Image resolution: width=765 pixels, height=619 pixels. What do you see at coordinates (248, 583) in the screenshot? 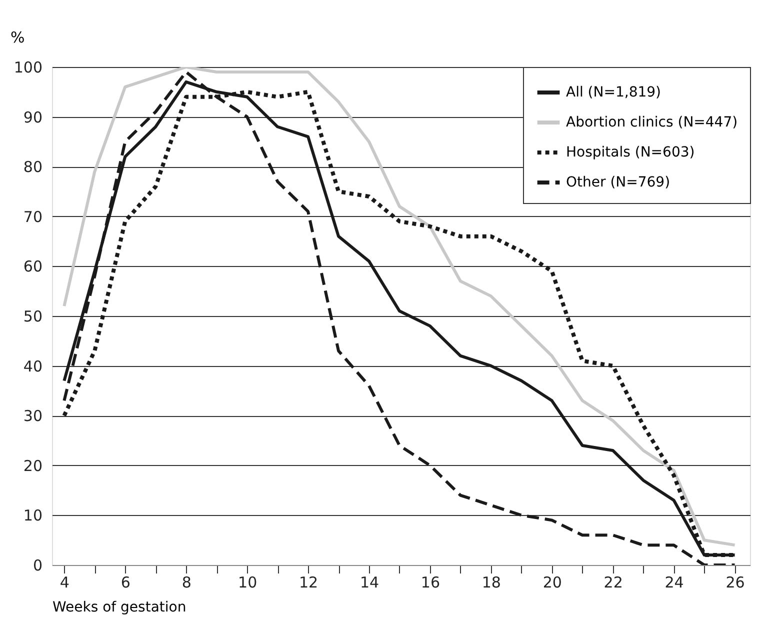
I see `x-tick-label: 10` at bounding box center [248, 583].